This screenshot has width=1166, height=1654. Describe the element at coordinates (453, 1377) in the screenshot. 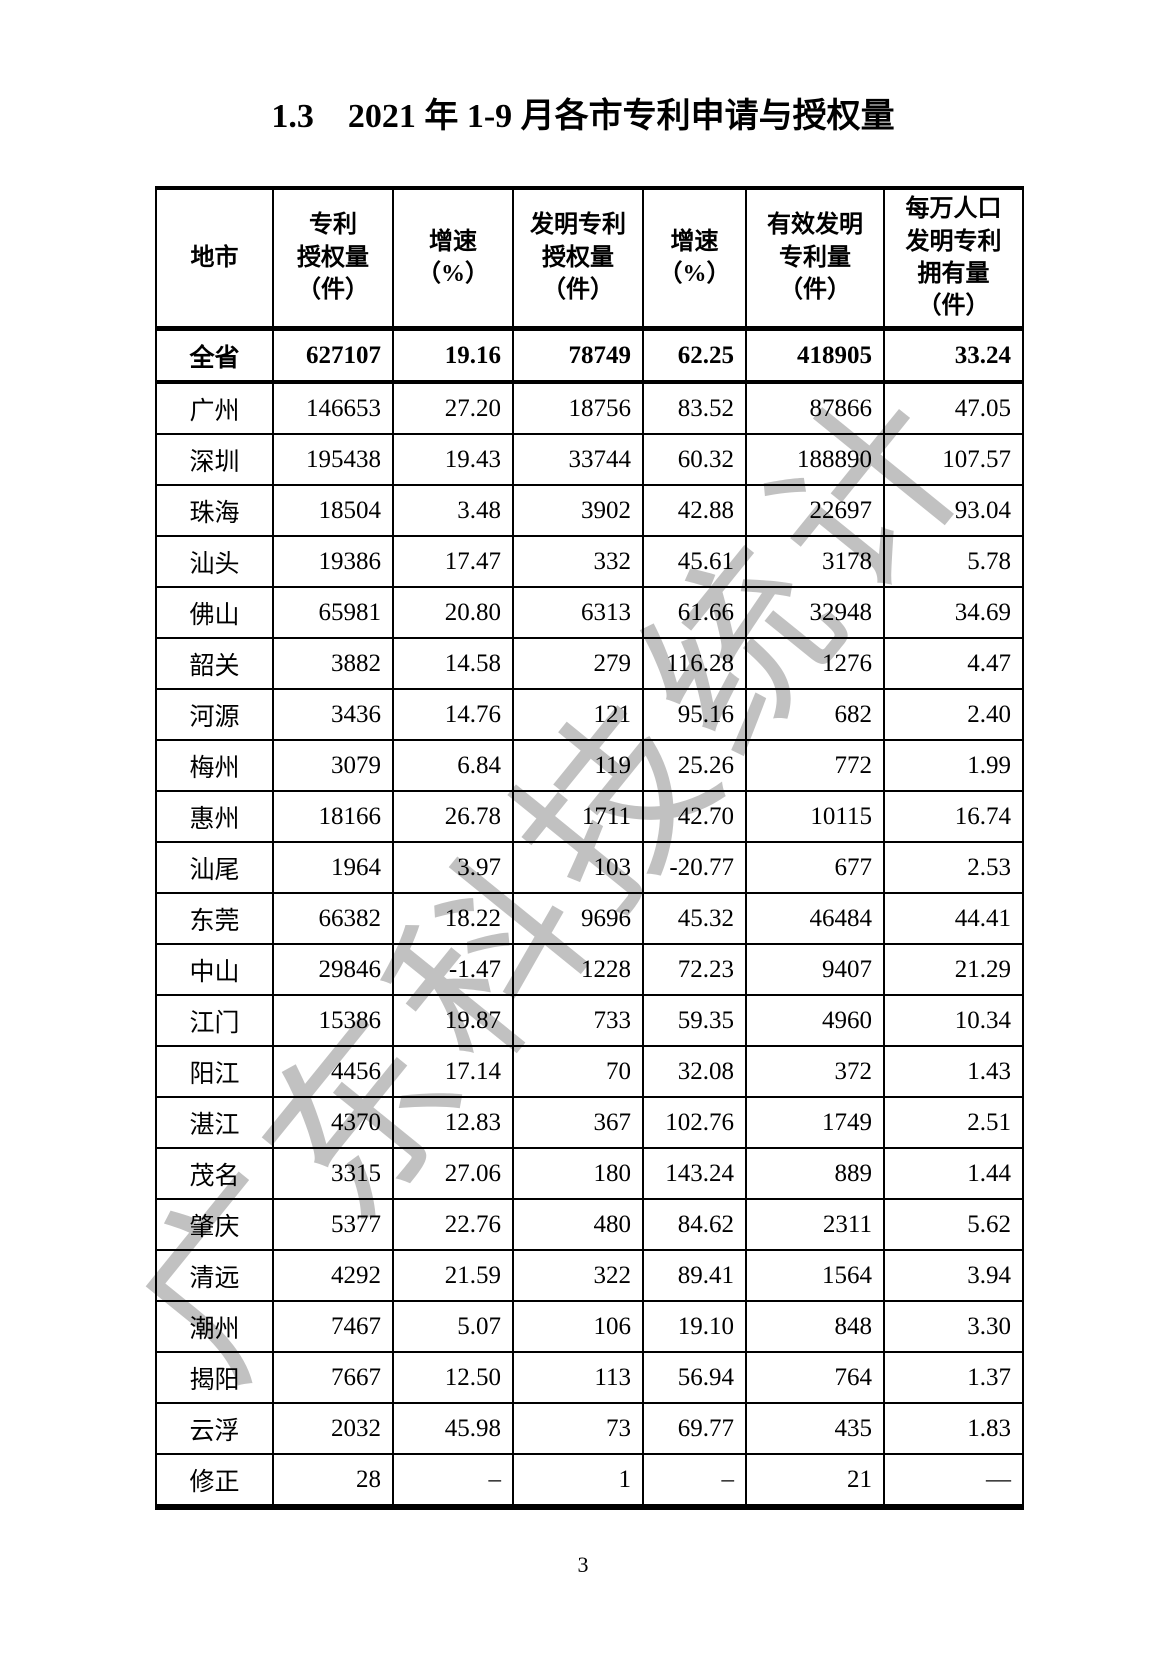

I see `value-cell: 12.50` at that location.